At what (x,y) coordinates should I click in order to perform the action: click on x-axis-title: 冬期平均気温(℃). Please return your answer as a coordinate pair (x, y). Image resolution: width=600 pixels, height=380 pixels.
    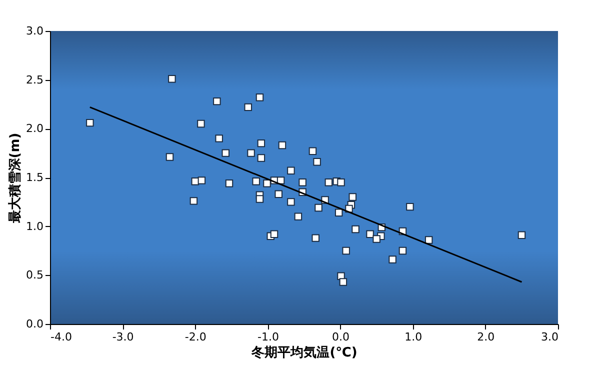
    Looking at the image, I should click on (304, 353).